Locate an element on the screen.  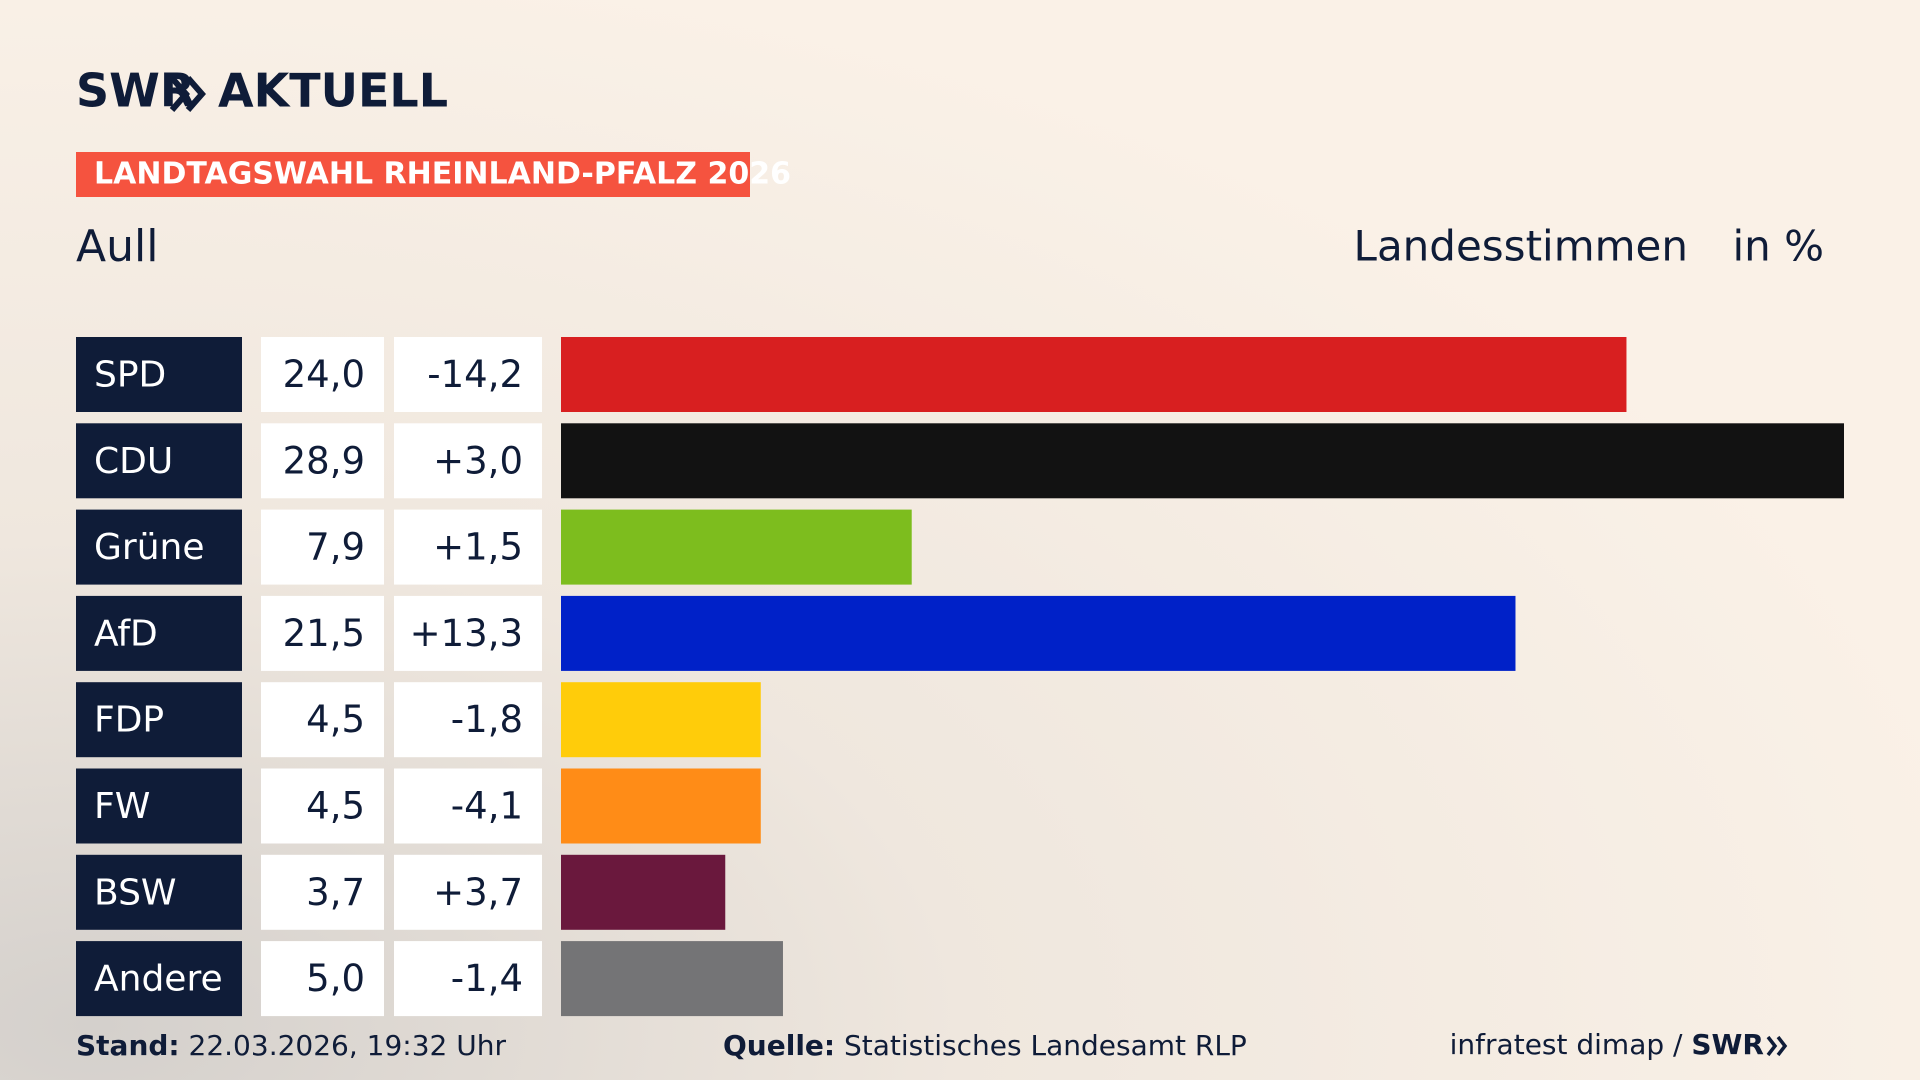
footer-credit-text: infratest dimap / is located at coordinates (1571, 1044).